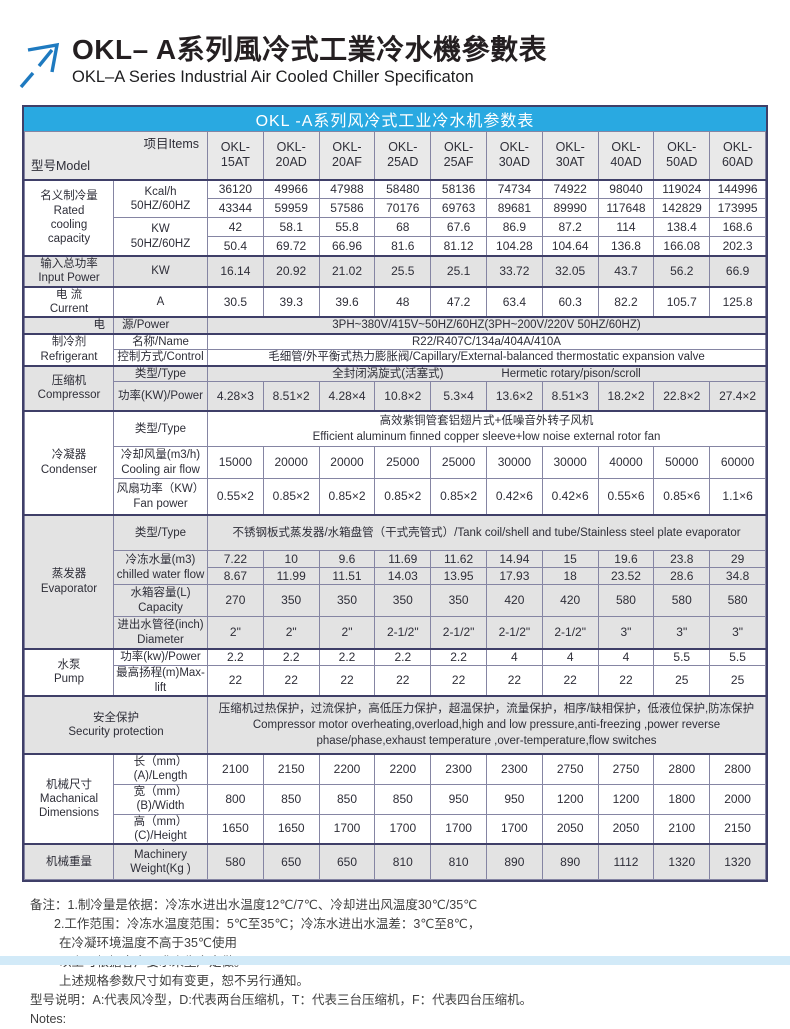 Image resolution: width=790 pixels, height=1029 pixels. Describe the element at coordinates (626, 601) in the screenshot. I see `value-cell: 580` at that location.